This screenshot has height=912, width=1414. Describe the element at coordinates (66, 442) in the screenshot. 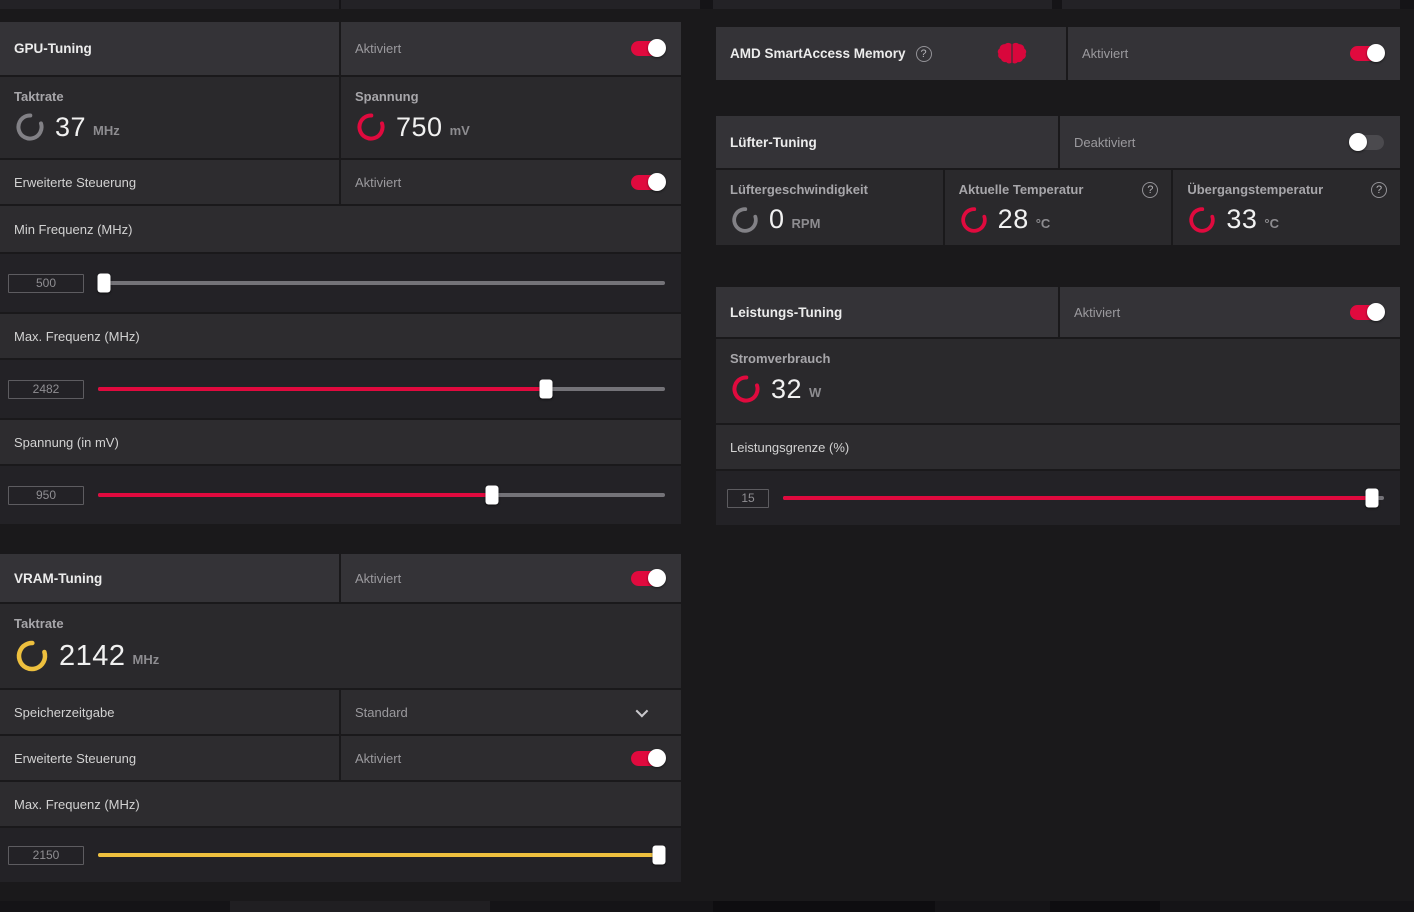

I see `gpu-voltage-slider-label: Spannung (in mV)` at that location.